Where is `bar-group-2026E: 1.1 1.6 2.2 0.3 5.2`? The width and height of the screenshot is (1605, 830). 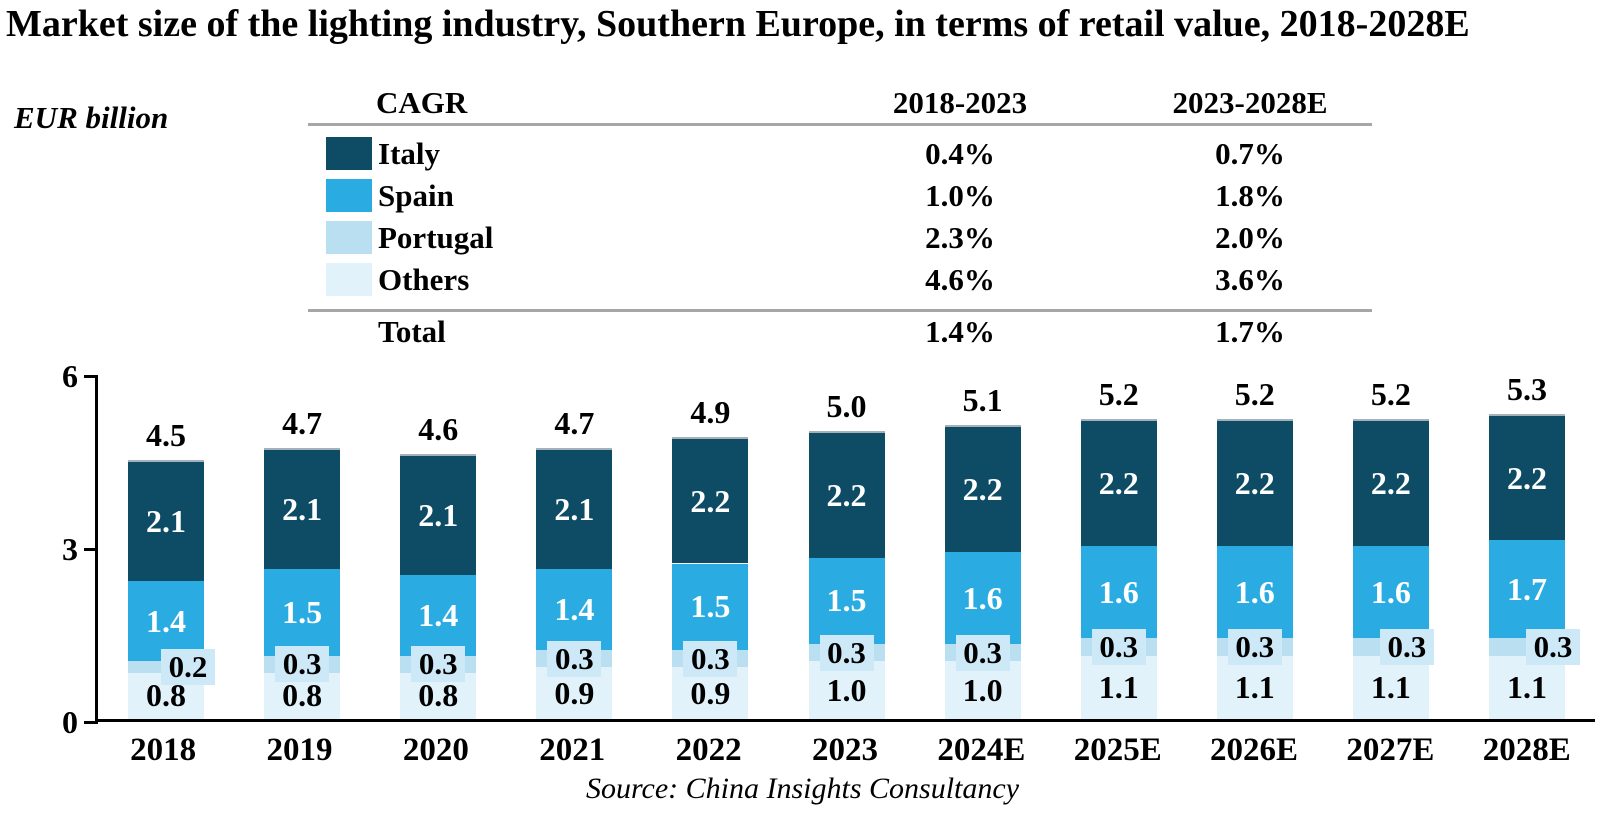
bar-group-2026E: 1.1 1.6 2.2 0.3 5.2 is located at coordinates (1255, 547).